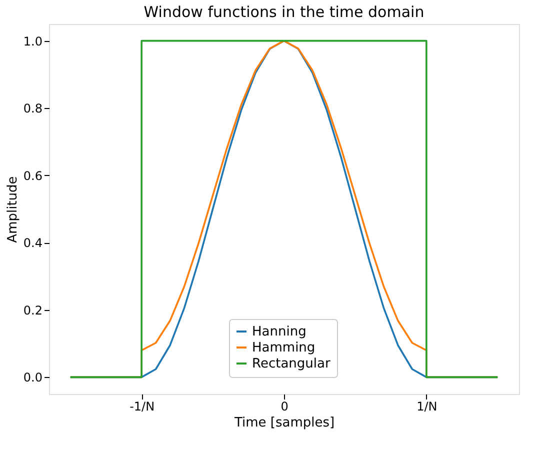 This screenshot has width=552, height=450. Describe the element at coordinates (12, 209) in the screenshot. I see `y-axis-title: Amplitude` at that location.